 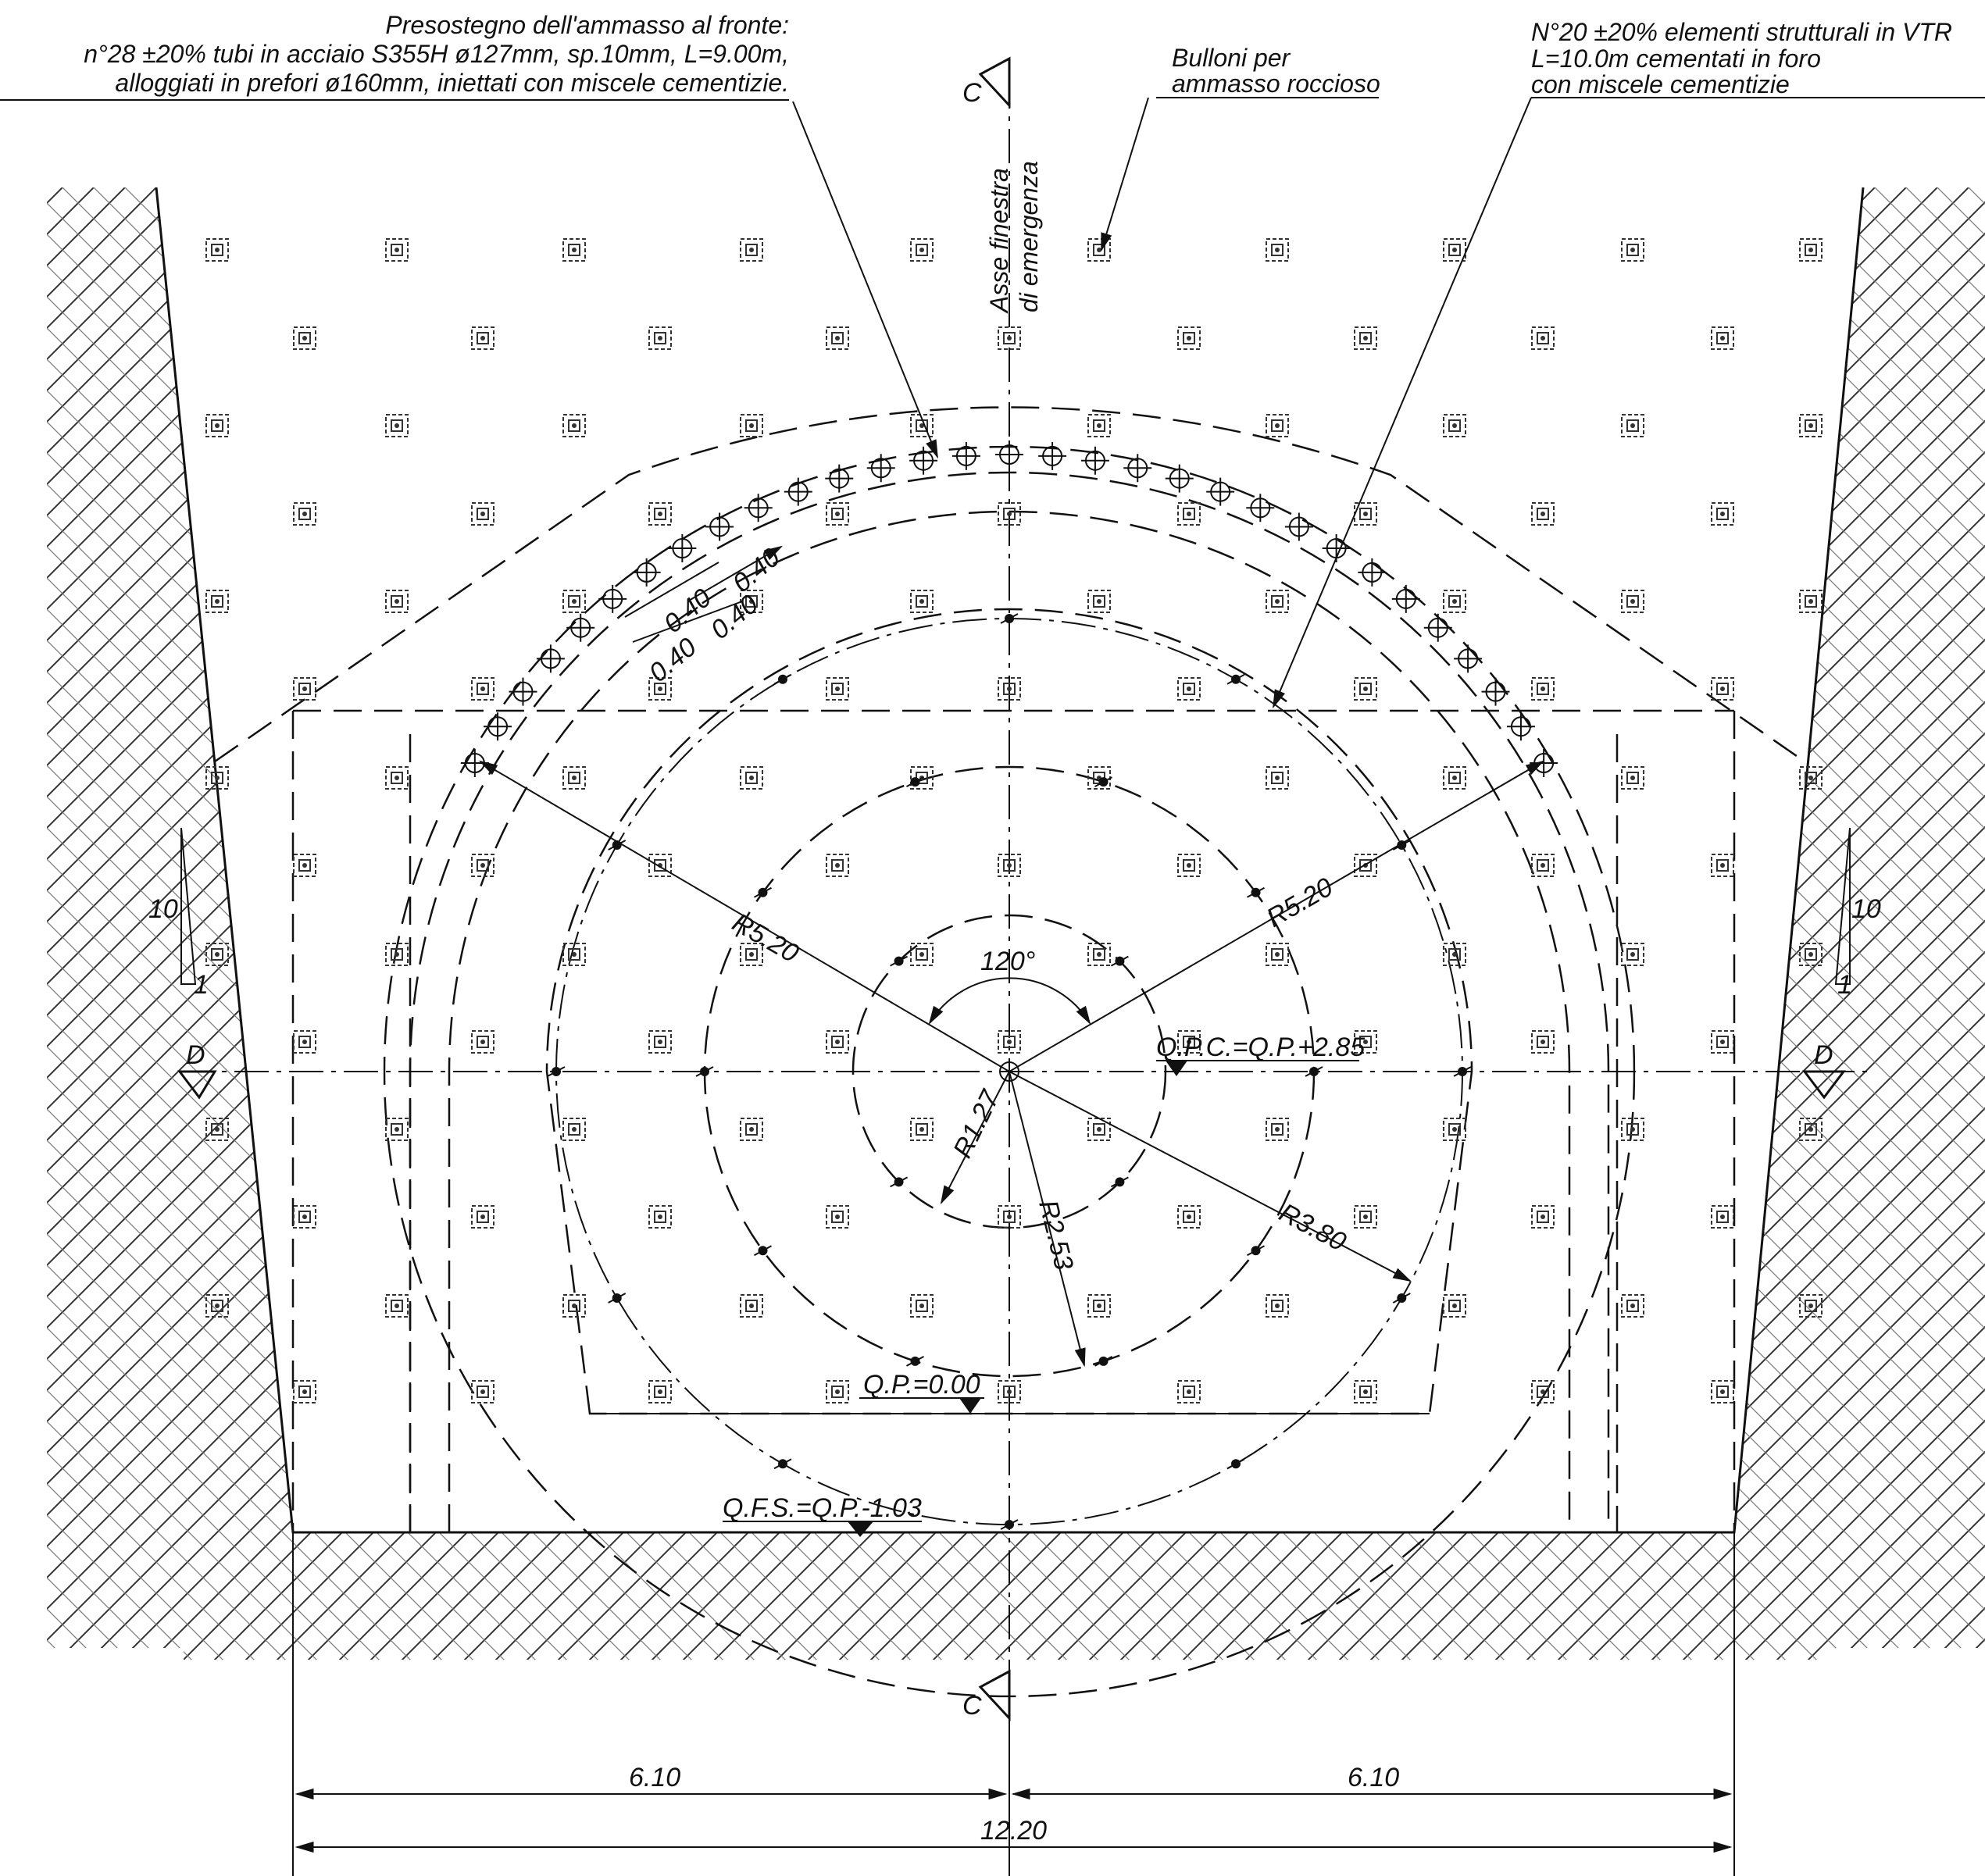 What do you see at coordinates (1313, 1227) in the screenshot?
I see `radius-r380: R3.80` at bounding box center [1313, 1227].